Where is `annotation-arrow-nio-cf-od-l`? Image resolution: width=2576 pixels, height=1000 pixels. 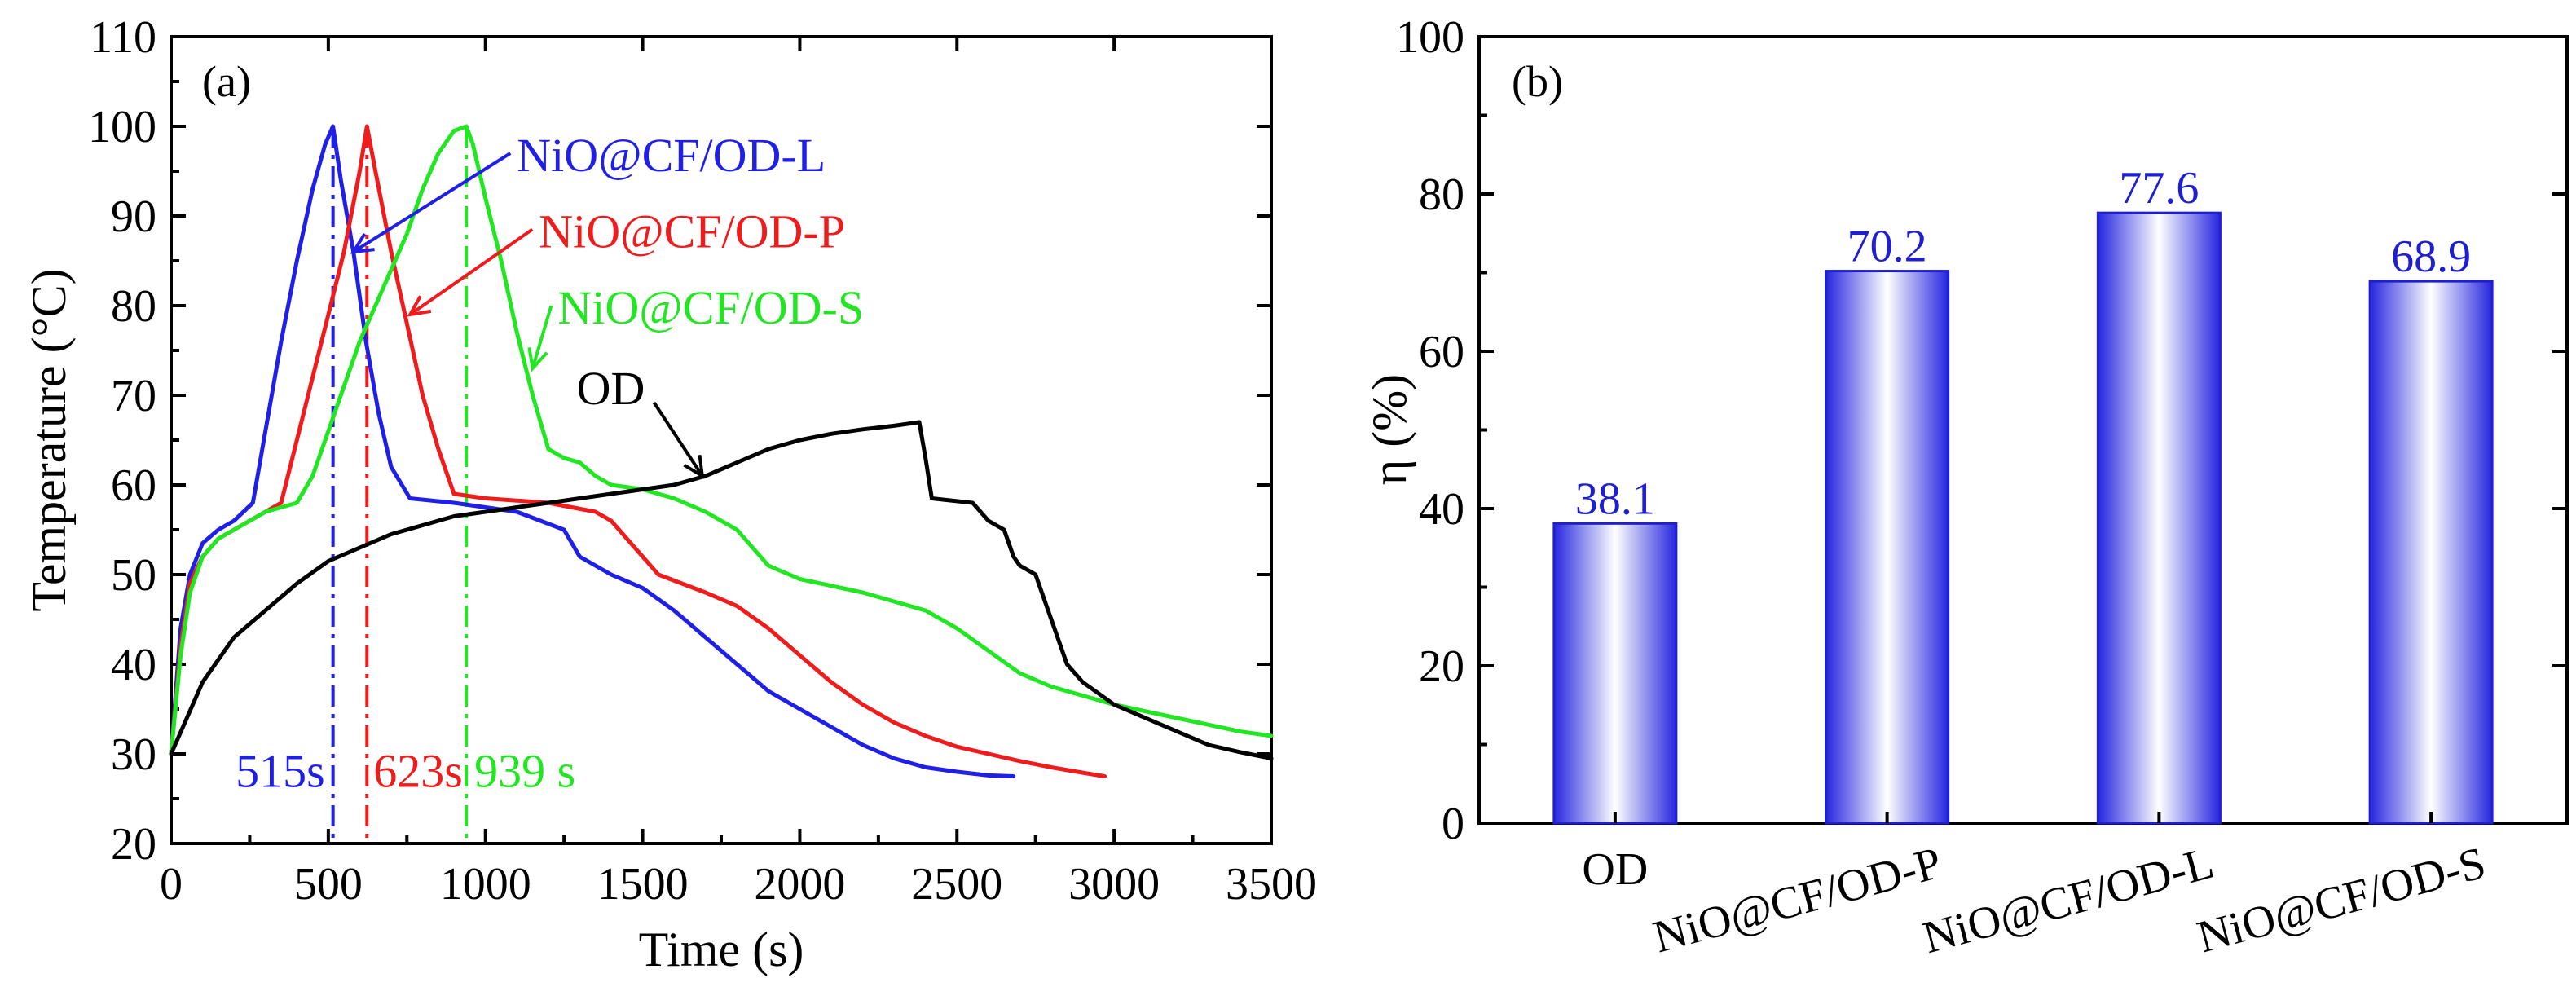 annotation-arrow-nio-cf-od-l is located at coordinates (432, 203).